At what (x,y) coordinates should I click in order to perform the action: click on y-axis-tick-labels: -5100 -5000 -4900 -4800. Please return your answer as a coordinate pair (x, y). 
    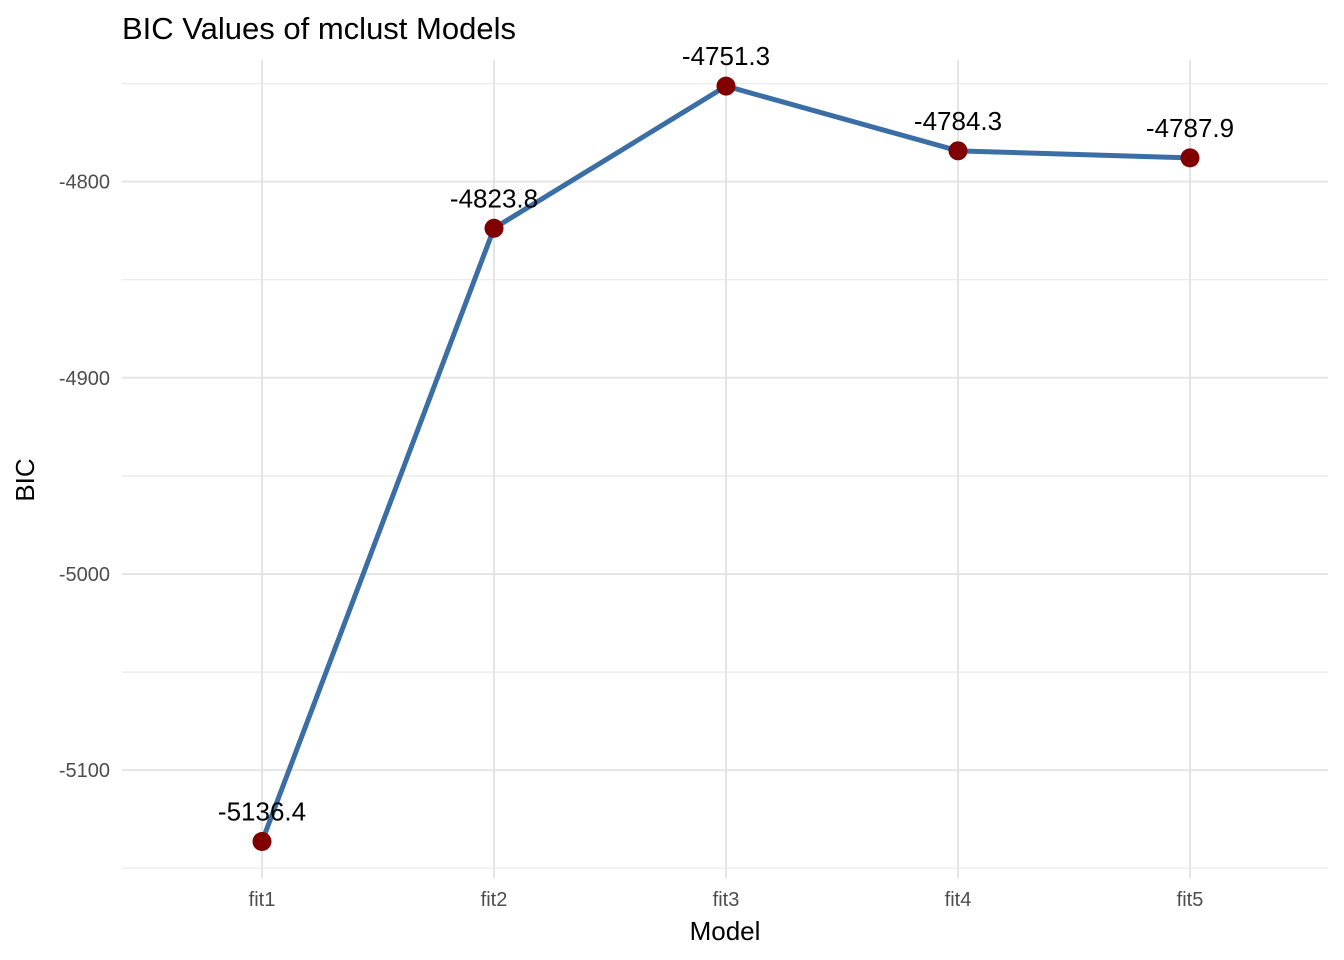
    Looking at the image, I should click on (84, 477).